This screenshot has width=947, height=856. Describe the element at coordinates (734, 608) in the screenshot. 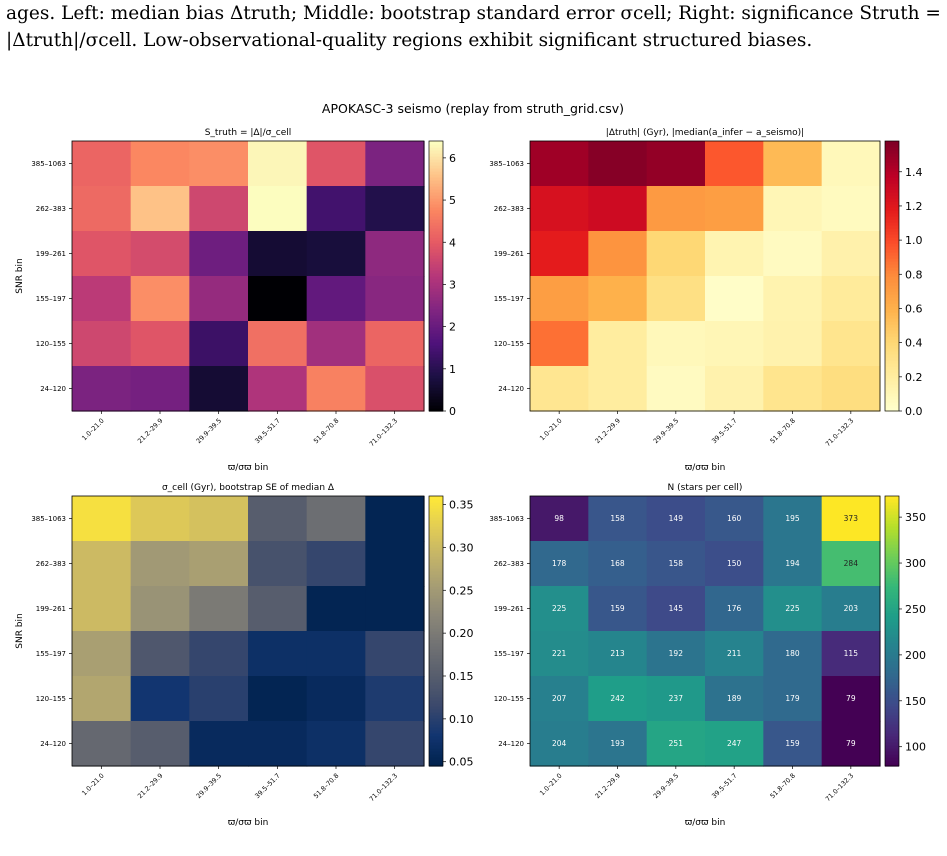

I see `cell-annotation: 176` at that location.